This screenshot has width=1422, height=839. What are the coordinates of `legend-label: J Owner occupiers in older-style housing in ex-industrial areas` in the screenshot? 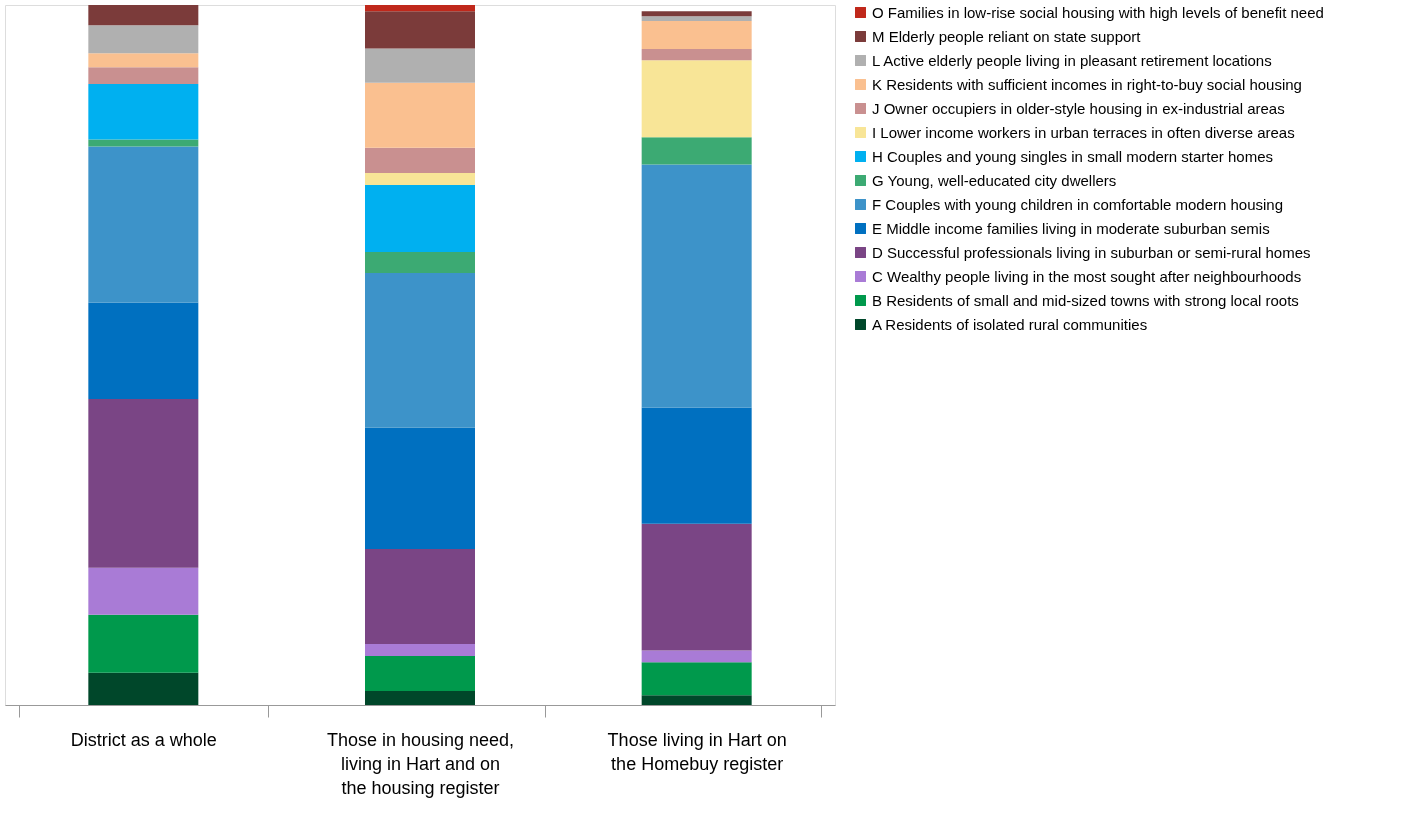 It's located at (1078, 108).